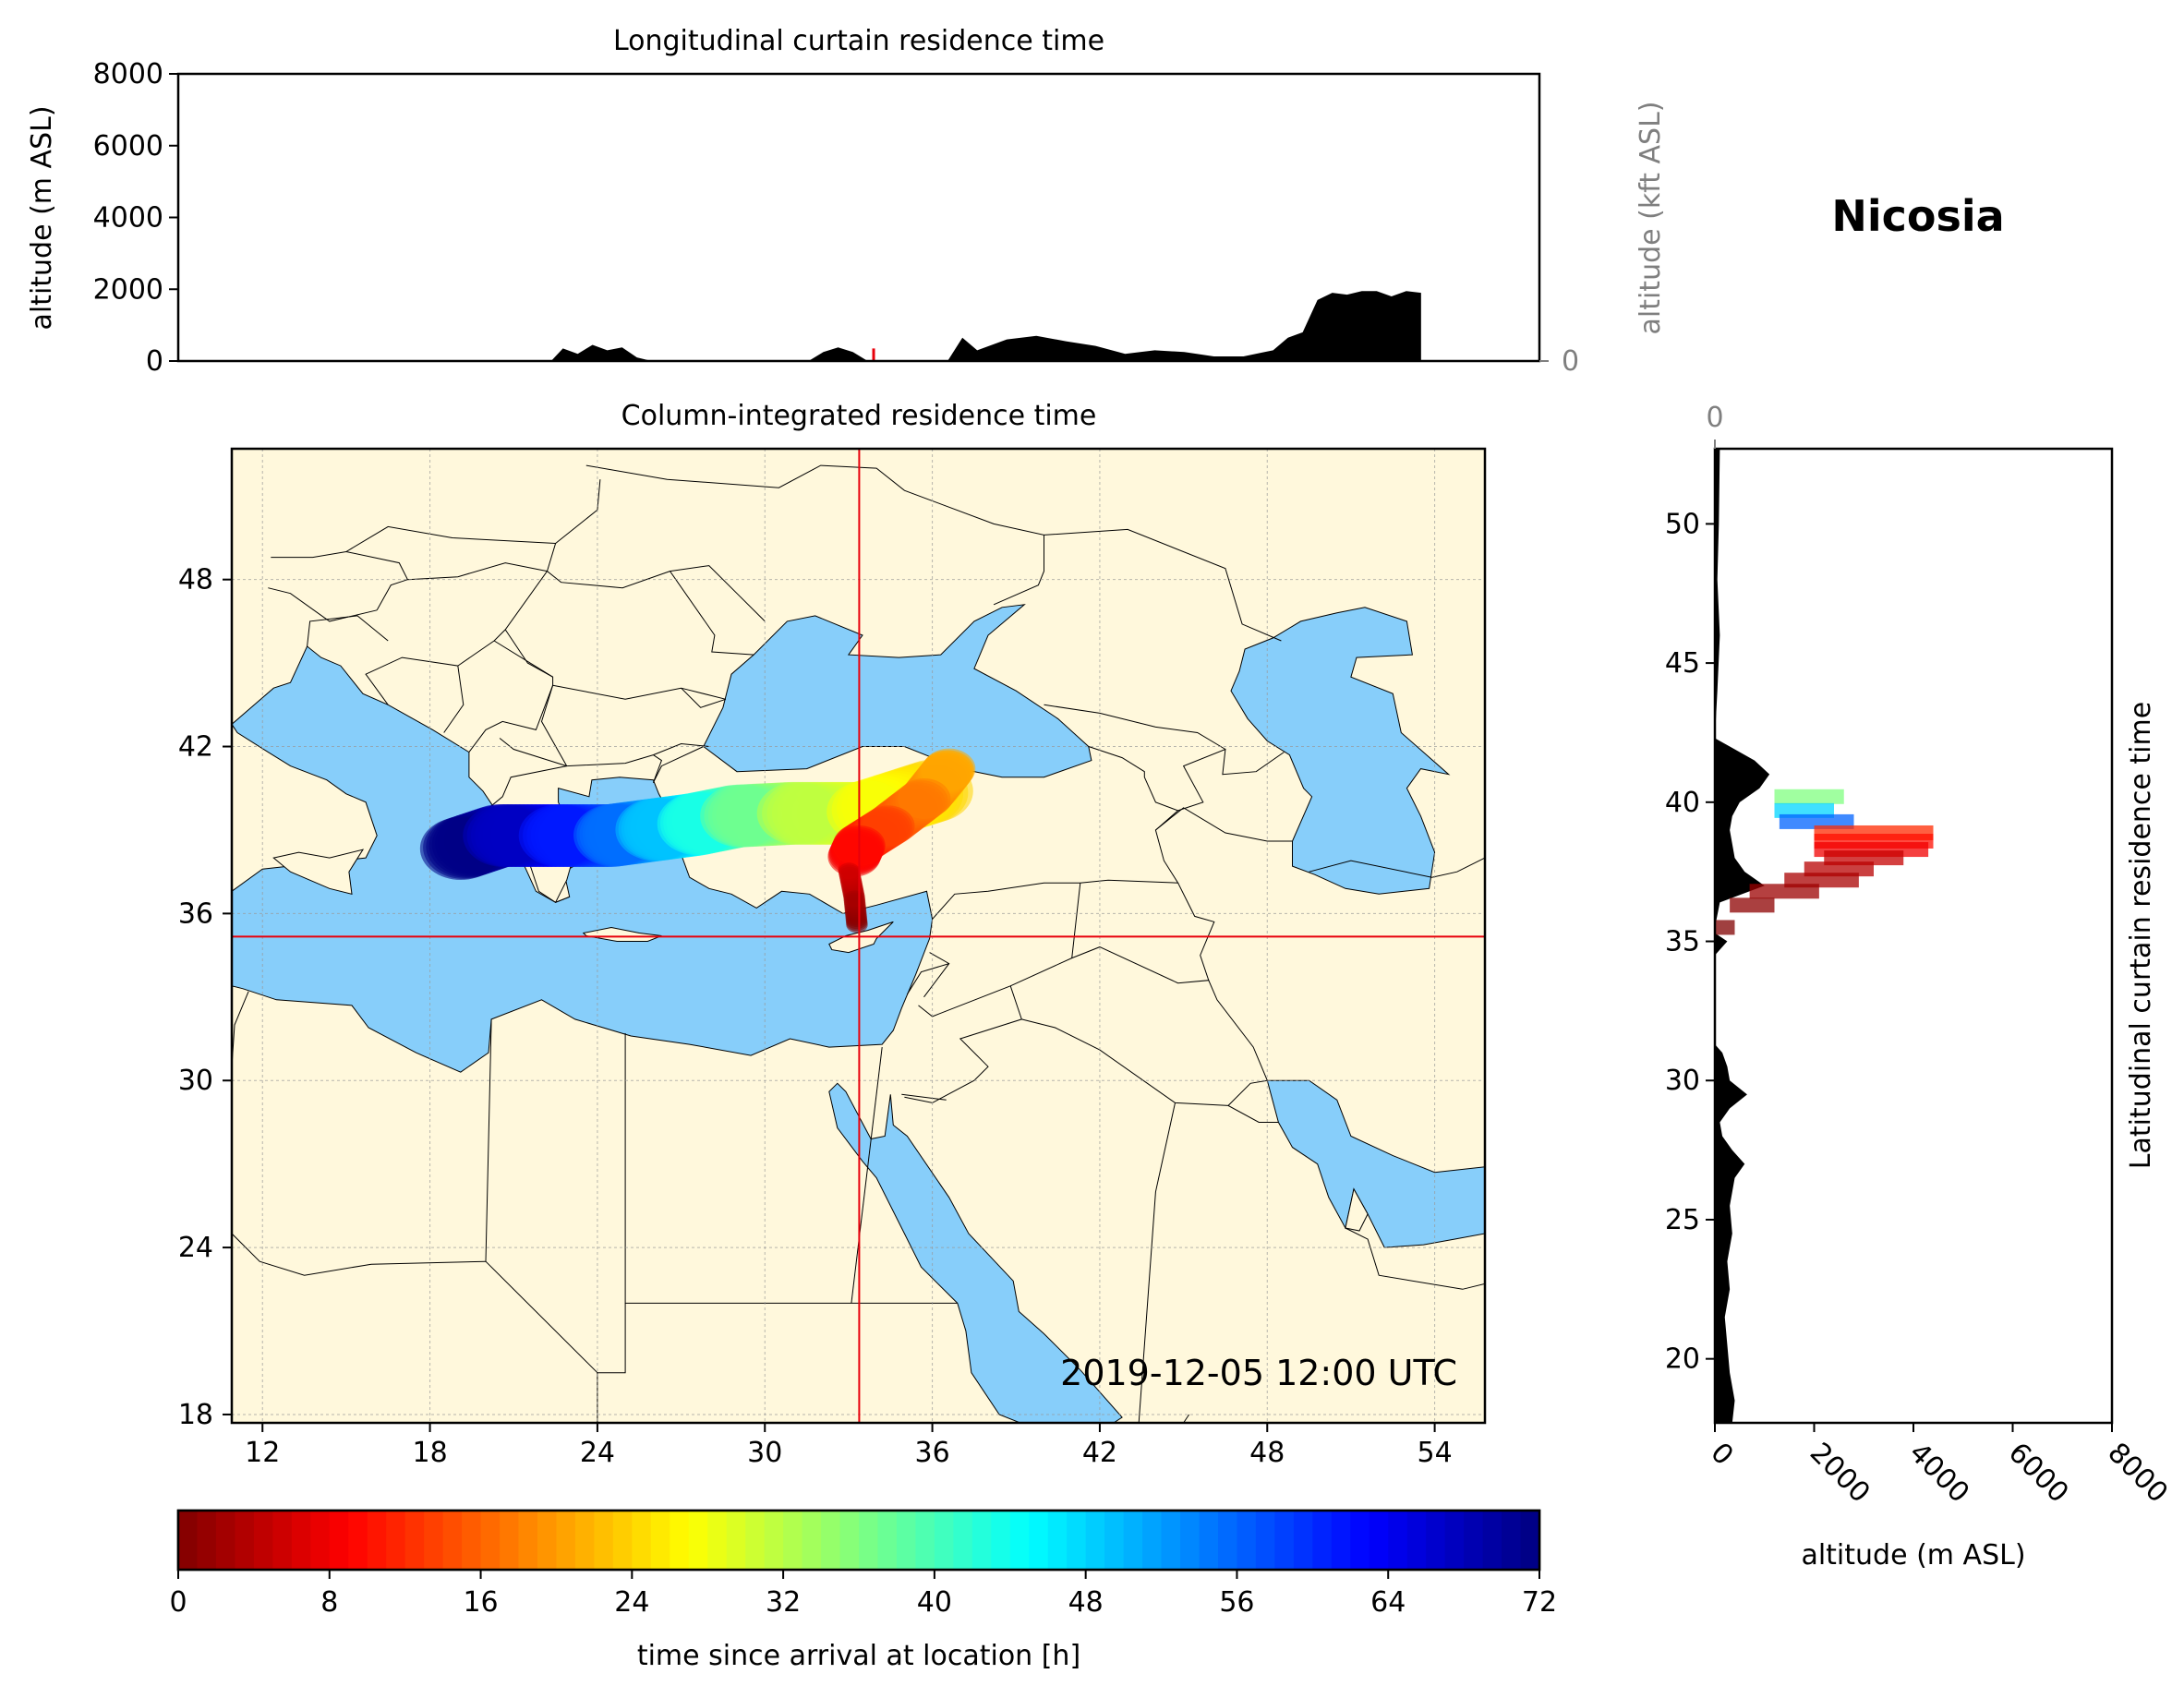 The height and width of the screenshot is (1698, 2184). I want to click on longitudinal-curtain-title: Longitudinal curtain residence time, so click(858, 41).